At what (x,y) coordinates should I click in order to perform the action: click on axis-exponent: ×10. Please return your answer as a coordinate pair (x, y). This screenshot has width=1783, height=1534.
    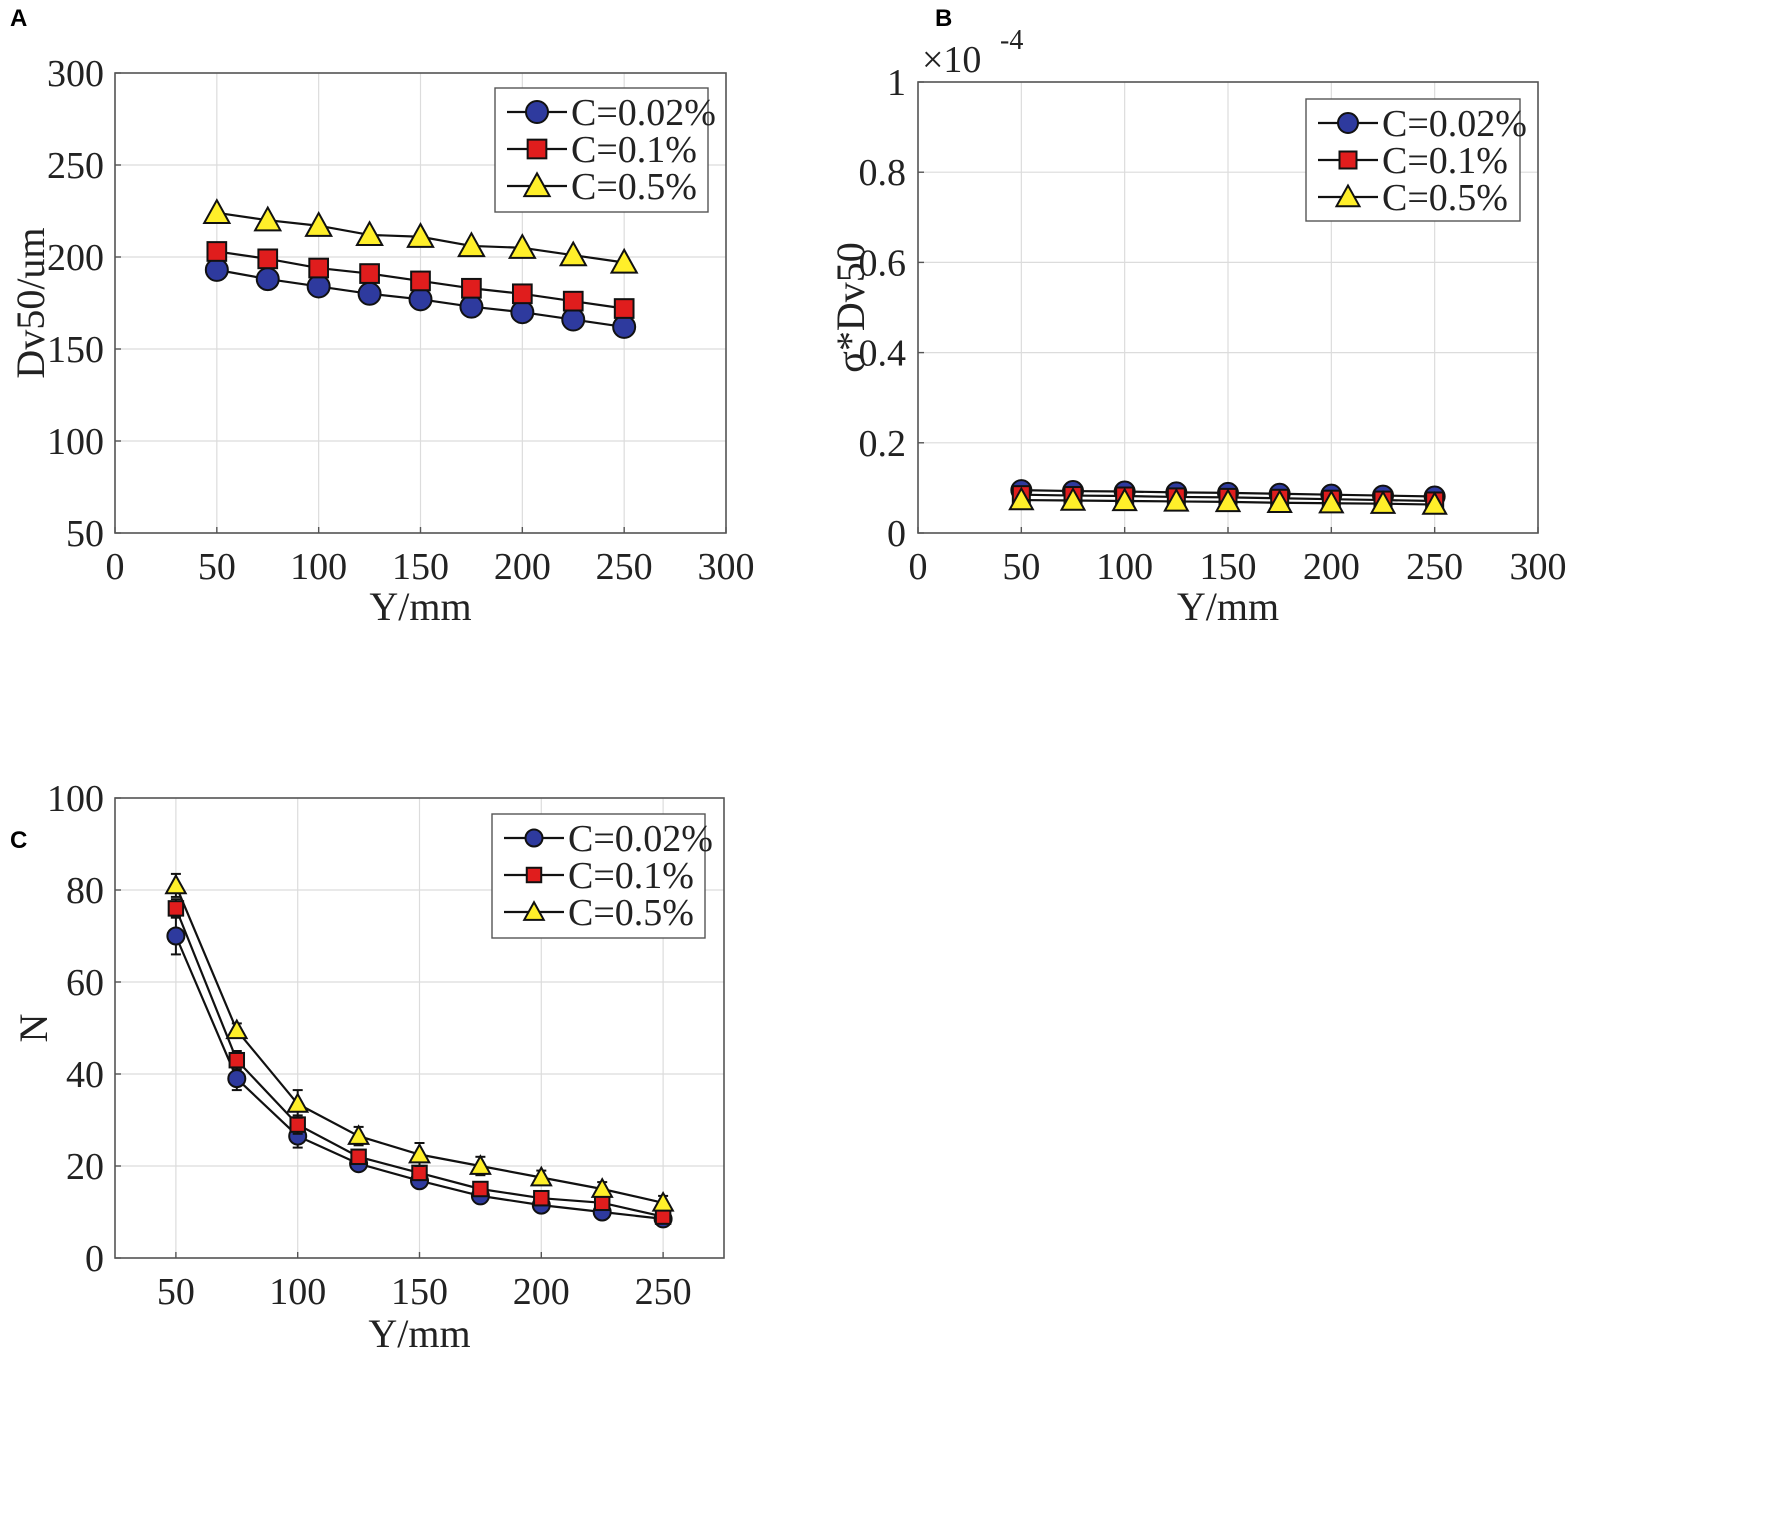
    Looking at the image, I should click on (951, 60).